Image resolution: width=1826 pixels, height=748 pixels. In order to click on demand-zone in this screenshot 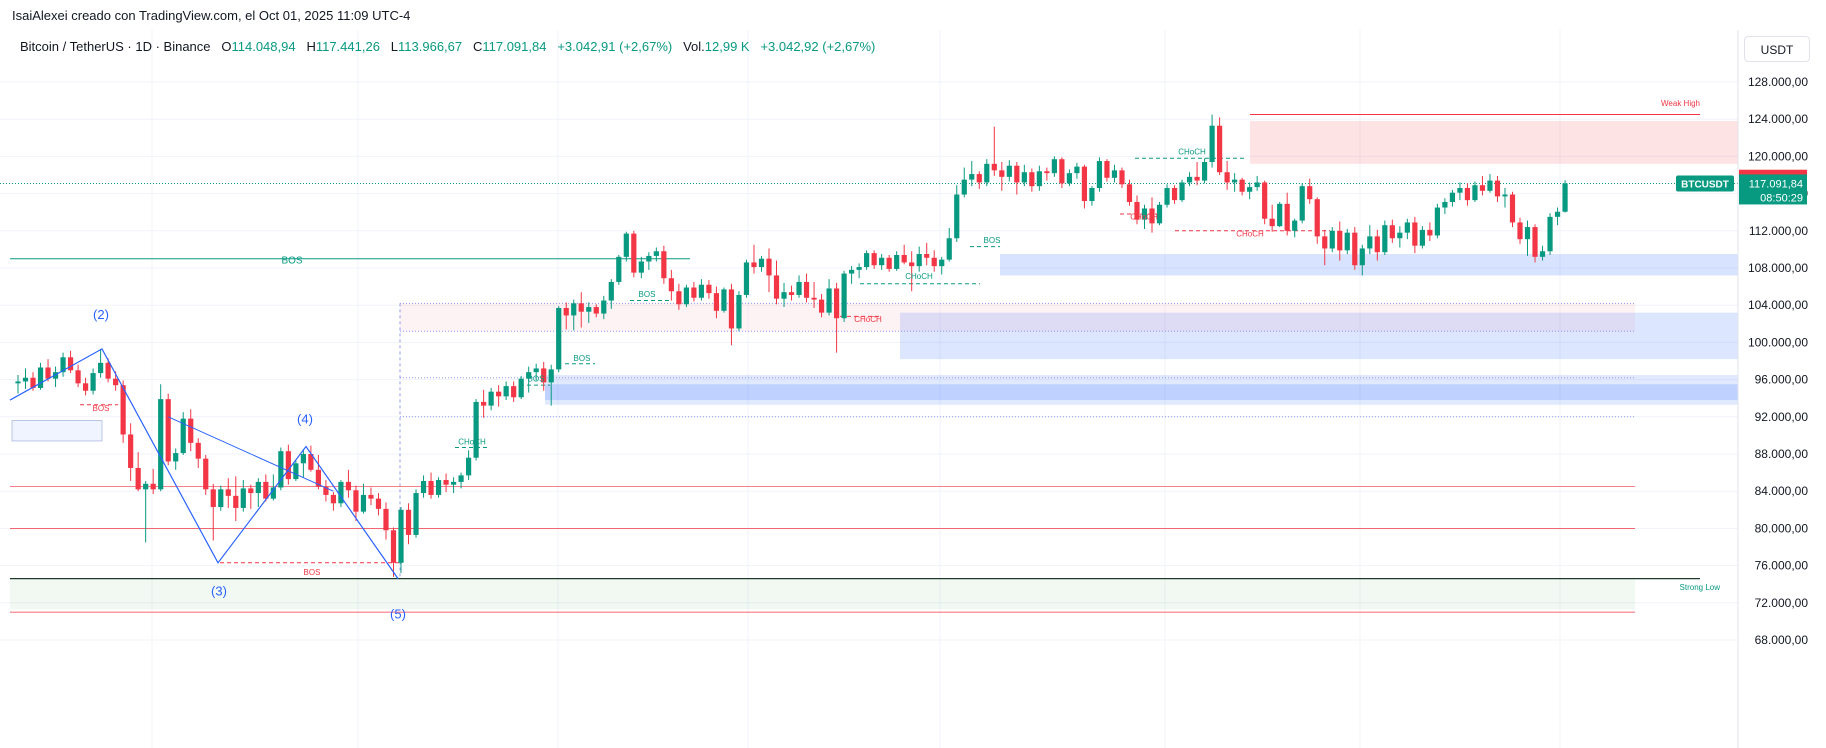, I will do `click(57, 431)`.